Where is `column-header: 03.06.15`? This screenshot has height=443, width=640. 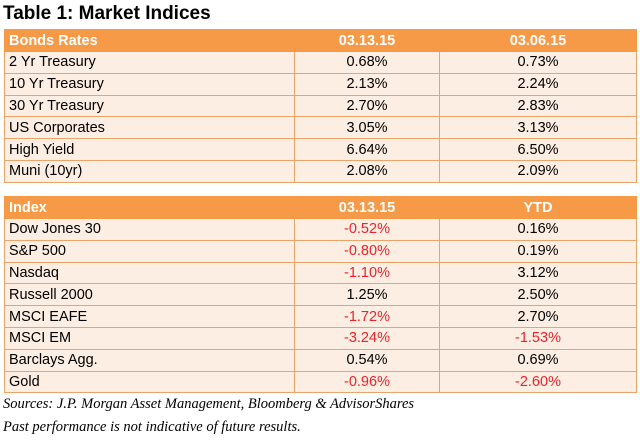
column-header: 03.06.15 is located at coordinates (538, 40).